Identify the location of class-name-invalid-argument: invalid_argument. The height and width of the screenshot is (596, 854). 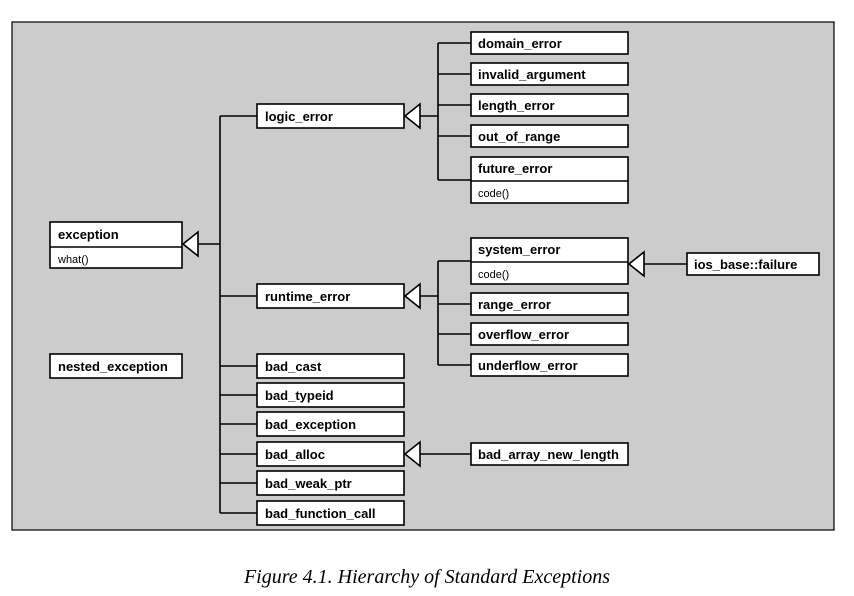
(532, 74).